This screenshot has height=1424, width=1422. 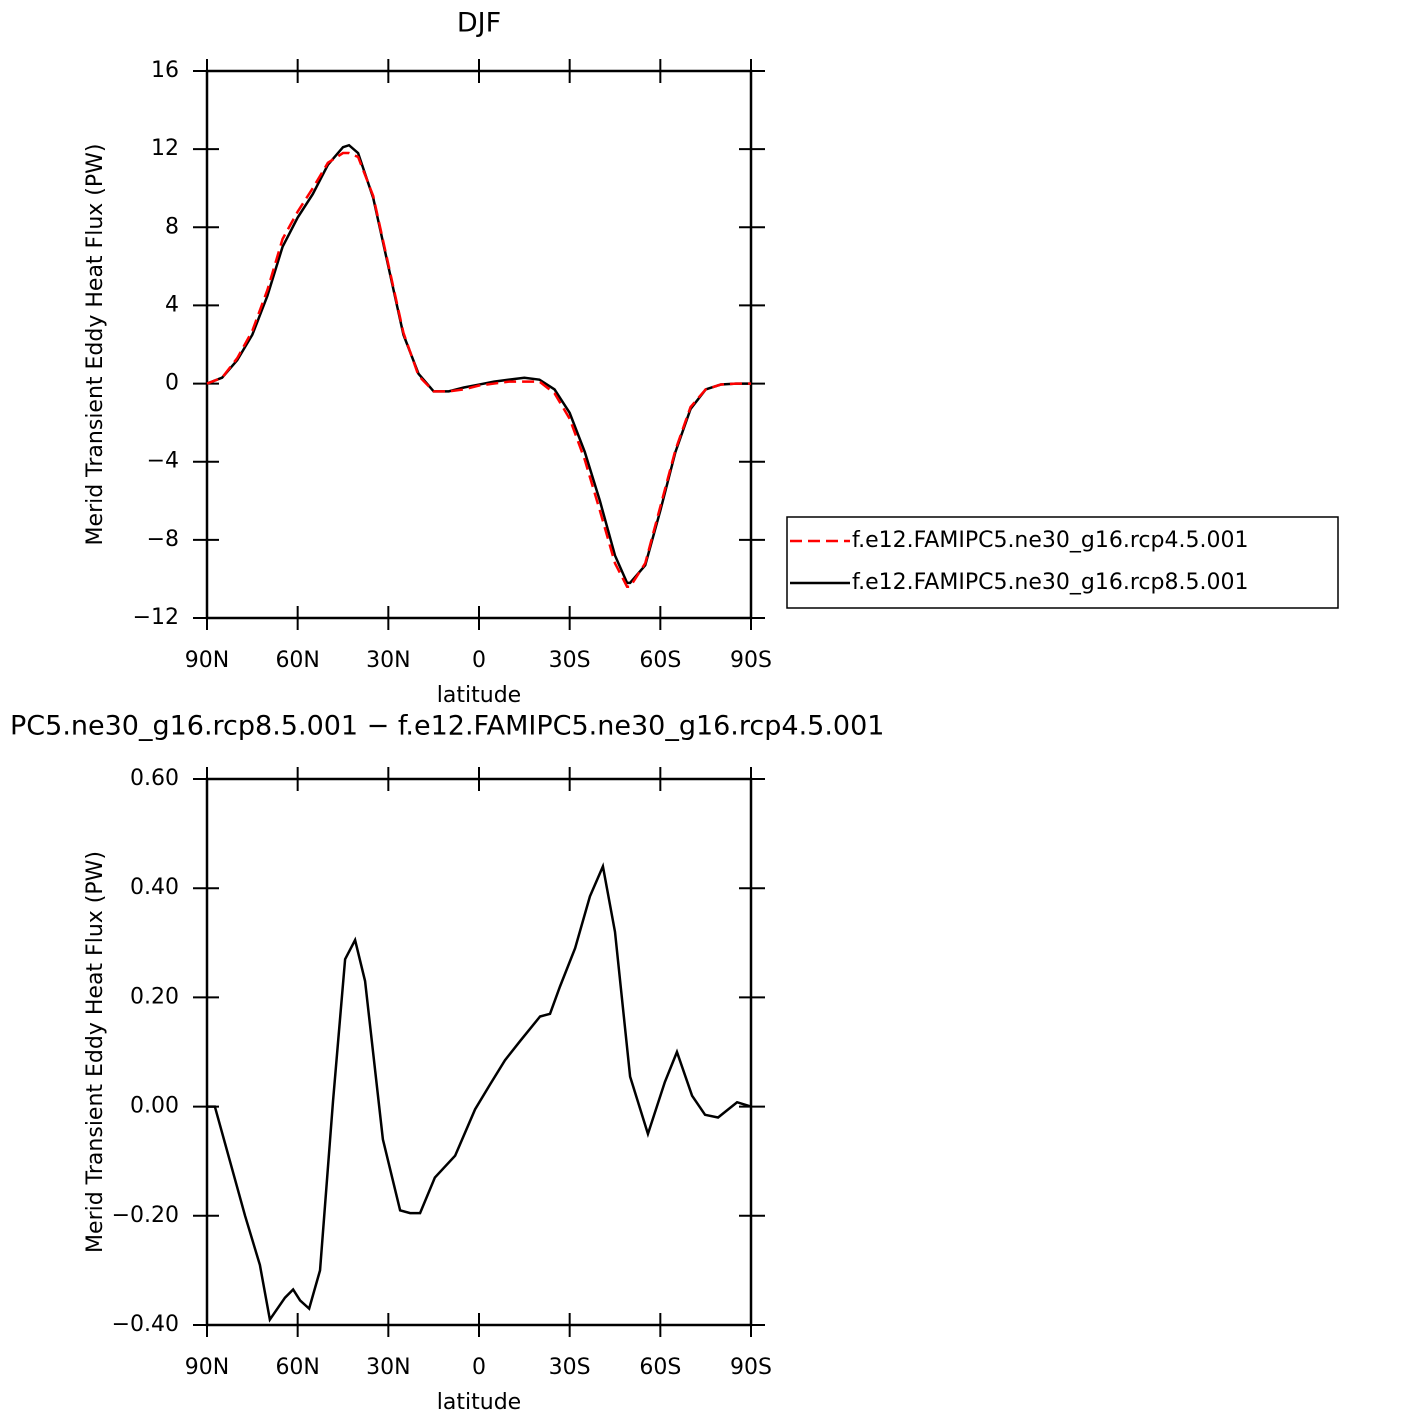 I want to click on legend-label: f.e12.FAMIPC5.ne30_g16.rcp8.5.001, so click(x=1050, y=582).